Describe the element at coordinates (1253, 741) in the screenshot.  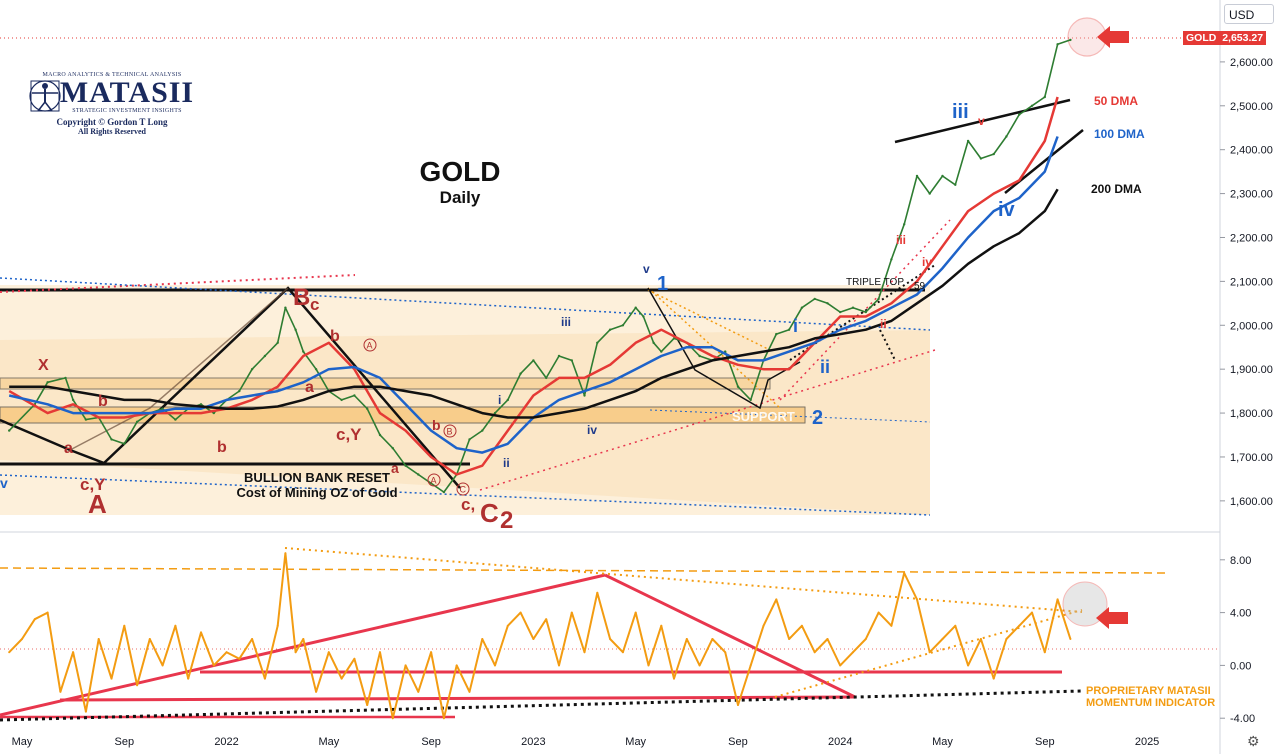
I see `settings-gear-icon: ⚙` at that location.